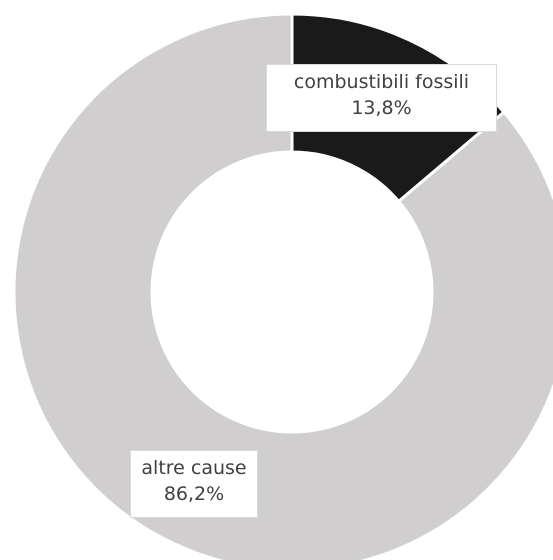  I want to click on slice-value-combustibili-fossili: 13,8%, so click(381, 108).